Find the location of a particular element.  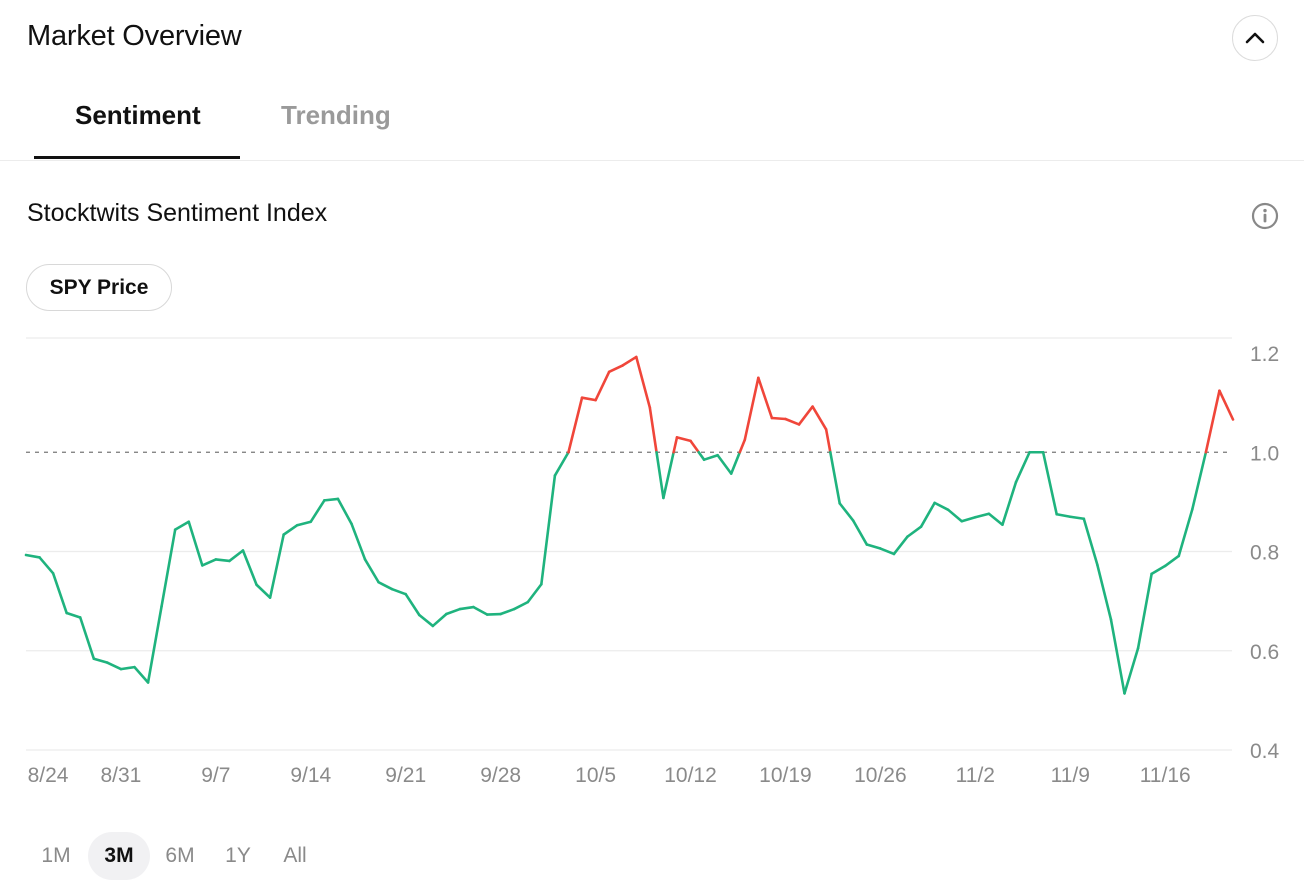

x-tick-label: 8/31 is located at coordinates (120, 775).